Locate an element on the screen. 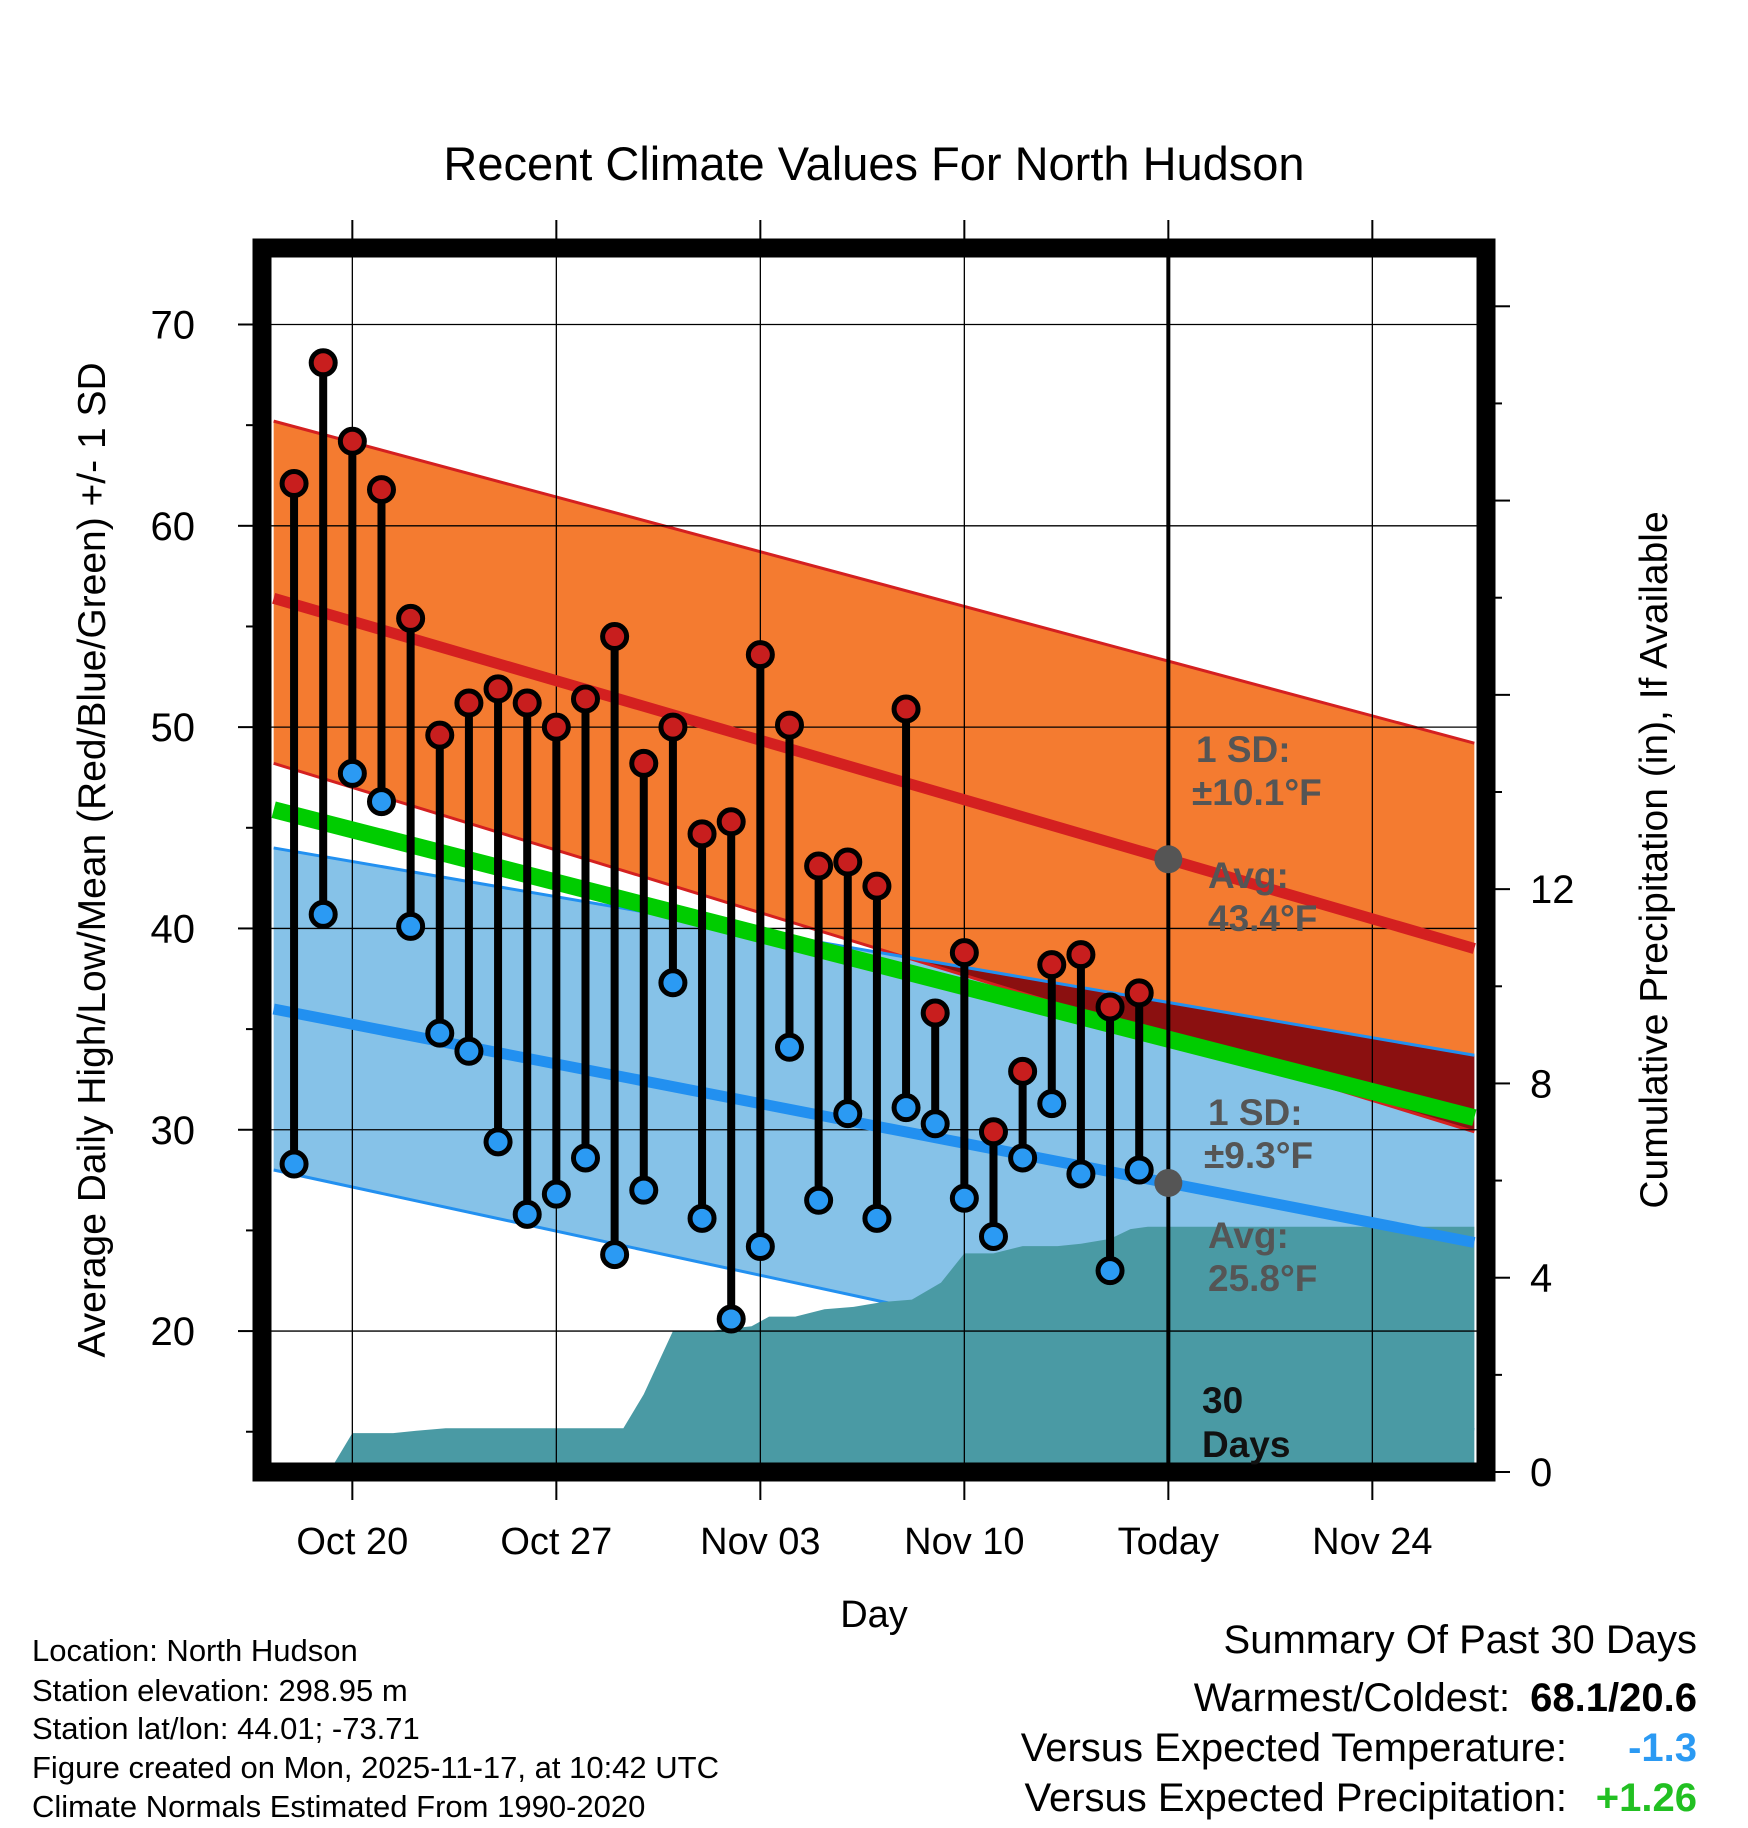 The width and height of the screenshot is (1748, 1828). station-latlon: Station lat/lon: 44.01; -73.71 is located at coordinates (226, 1728).